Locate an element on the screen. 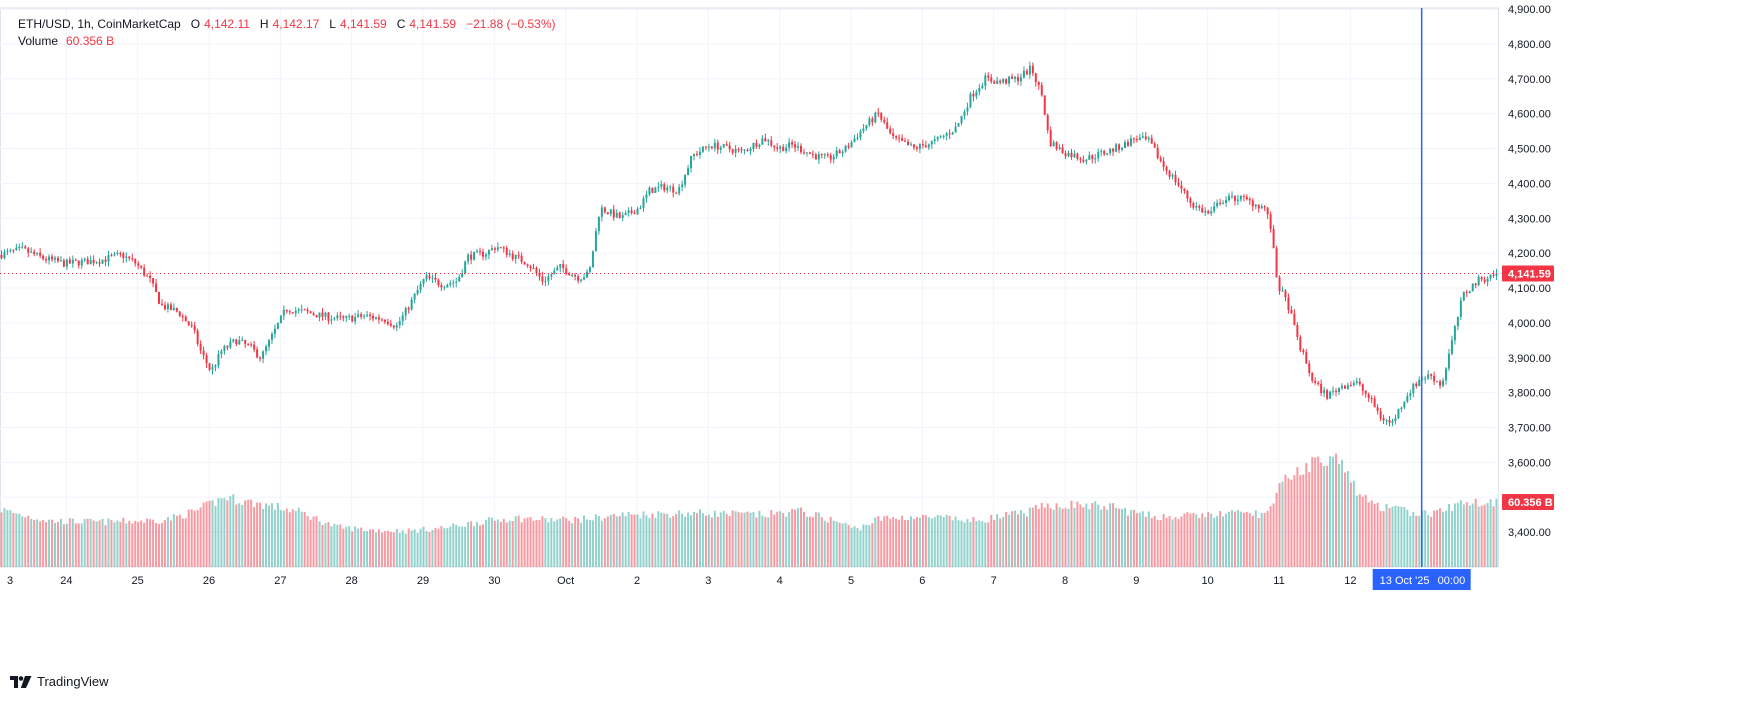  volume-series is located at coordinates (749, 510).